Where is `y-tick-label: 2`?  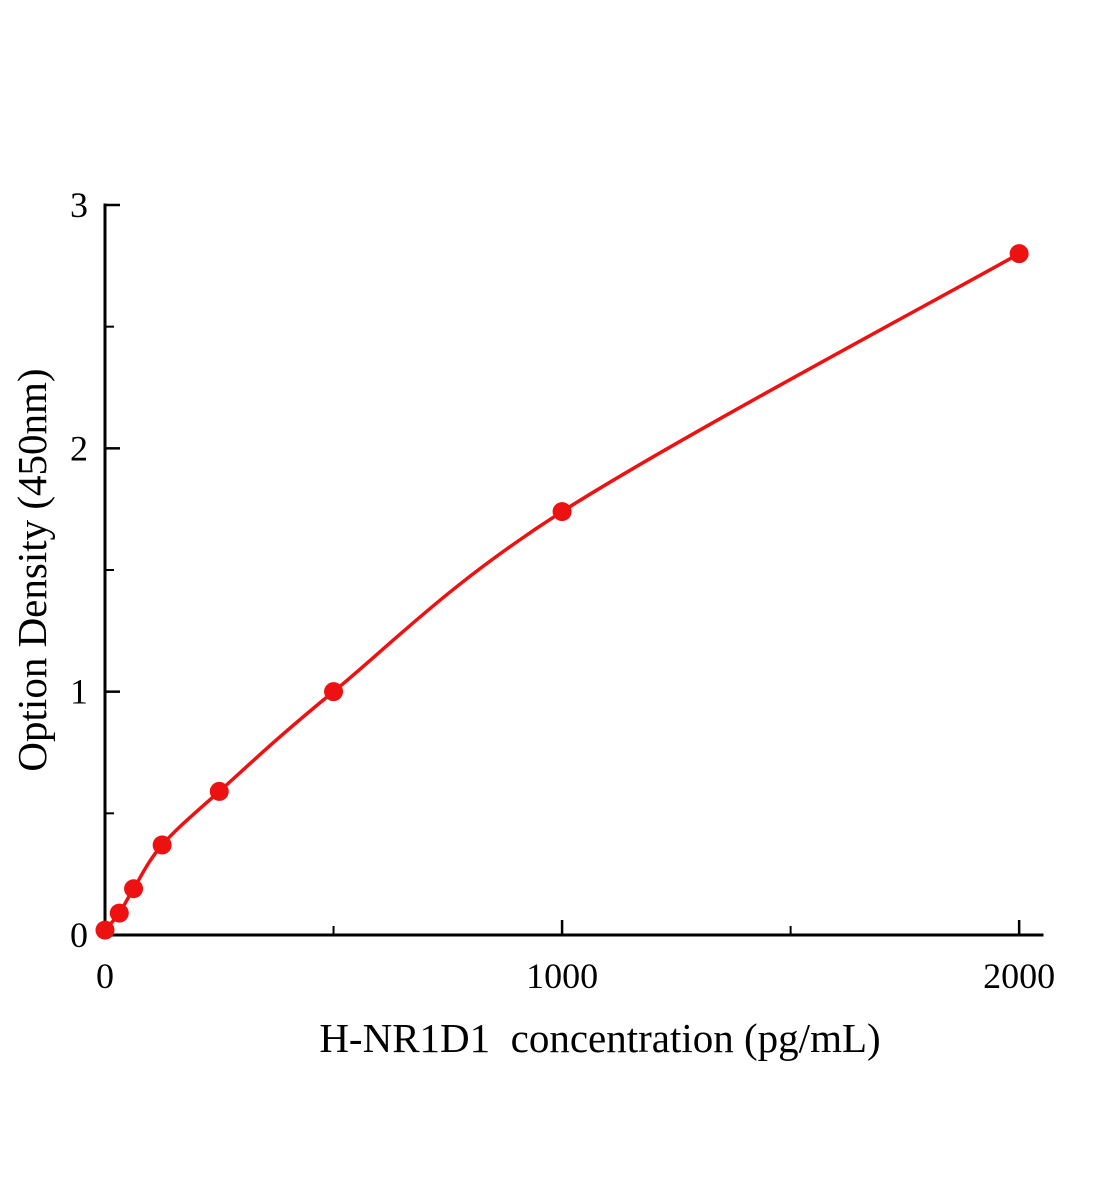 y-tick-label: 2 is located at coordinates (79, 448).